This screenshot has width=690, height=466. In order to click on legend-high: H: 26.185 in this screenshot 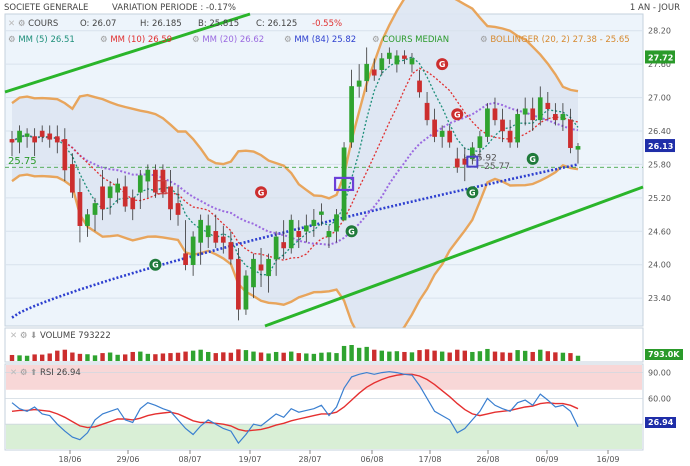, I will do `click(161, 24)`.